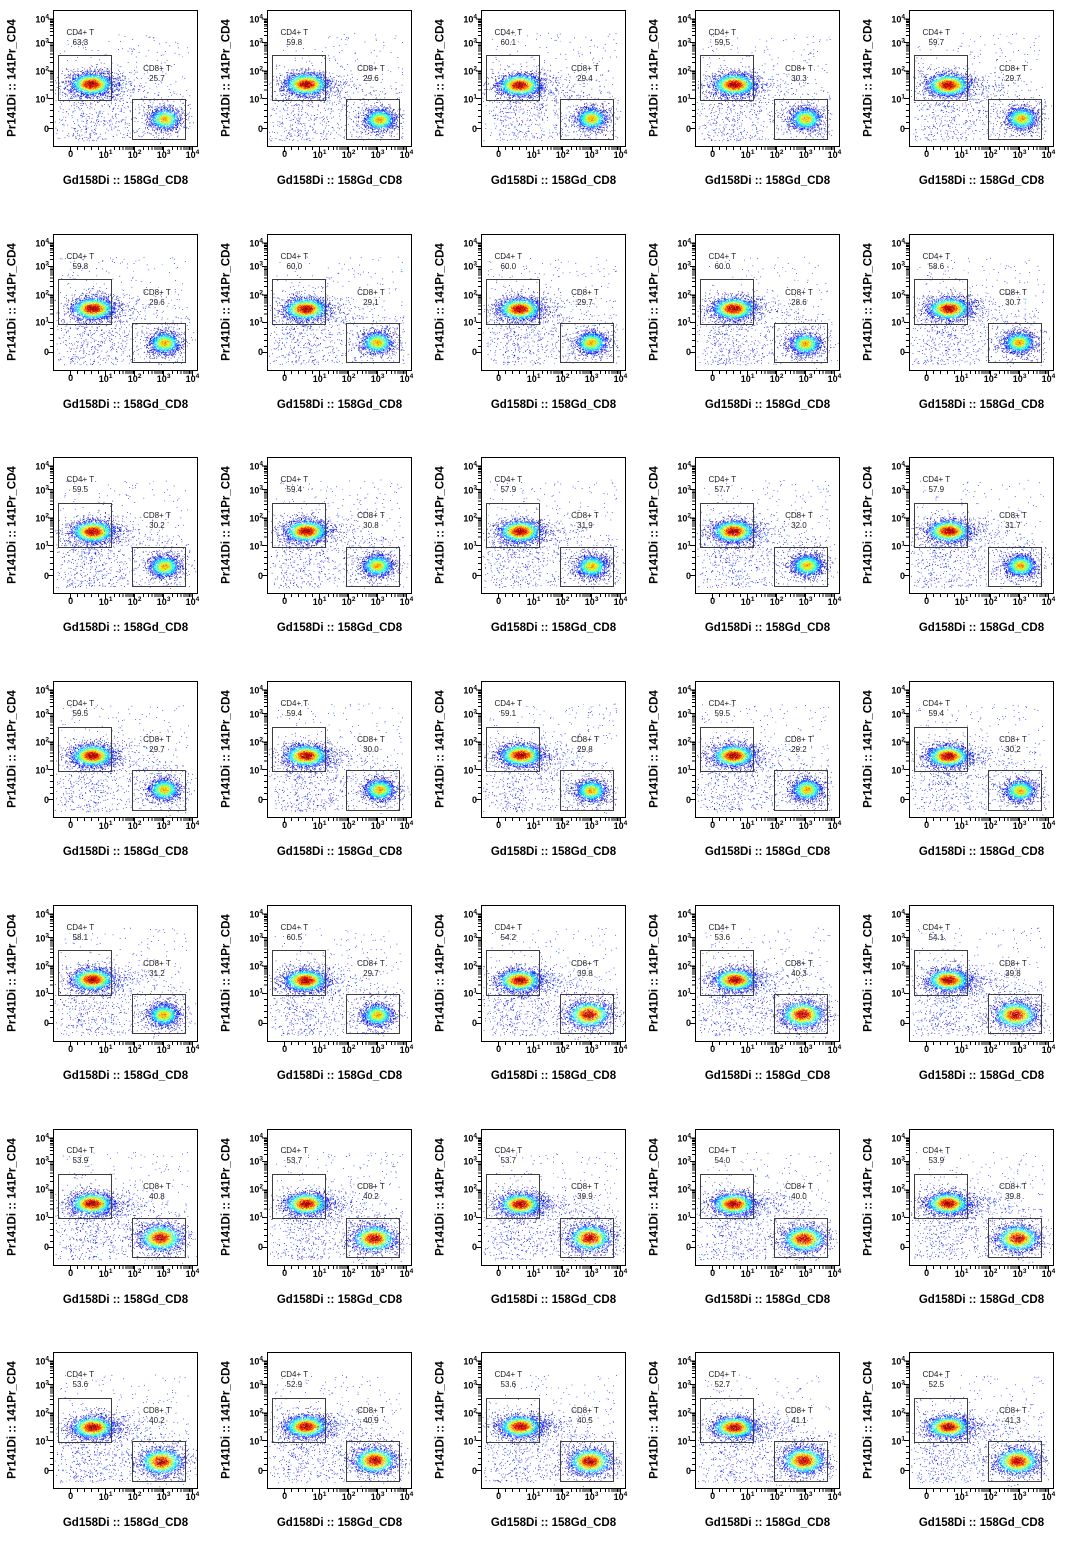  What do you see at coordinates (981, 302) in the screenshot?
I see `plot-area: CD4+ T 58.6 CD8+ T 30.7` at bounding box center [981, 302].